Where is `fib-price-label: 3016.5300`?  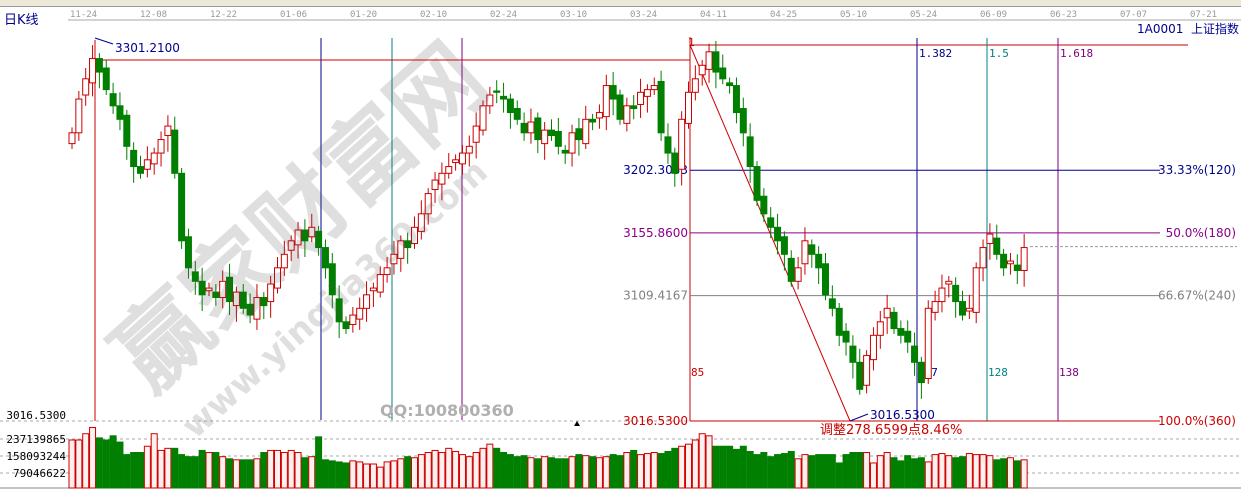
fib-price-label: 3016.5300 is located at coordinates (655, 421).